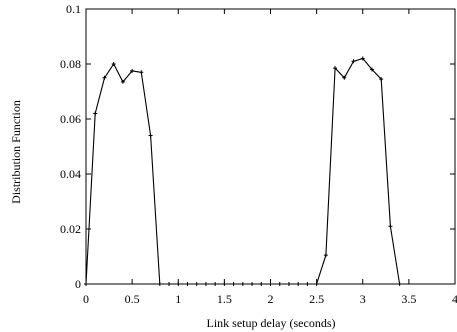  I want to click on y-tick-label: 0.06, so click(70, 119).